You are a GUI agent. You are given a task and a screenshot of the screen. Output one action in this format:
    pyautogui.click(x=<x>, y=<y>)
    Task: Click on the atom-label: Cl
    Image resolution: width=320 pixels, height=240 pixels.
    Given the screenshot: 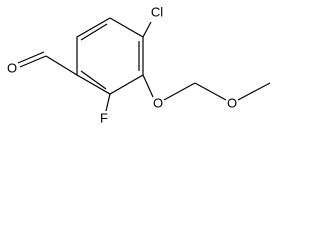 What is the action you would take?
    pyautogui.click(x=157, y=11)
    